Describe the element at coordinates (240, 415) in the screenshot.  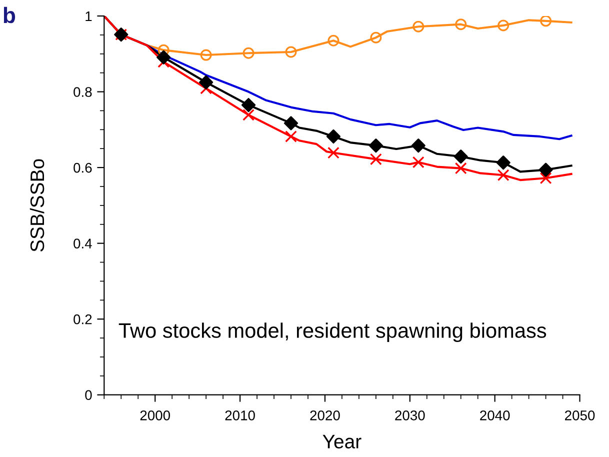
I see `x-tick-label: 2010` at that location.